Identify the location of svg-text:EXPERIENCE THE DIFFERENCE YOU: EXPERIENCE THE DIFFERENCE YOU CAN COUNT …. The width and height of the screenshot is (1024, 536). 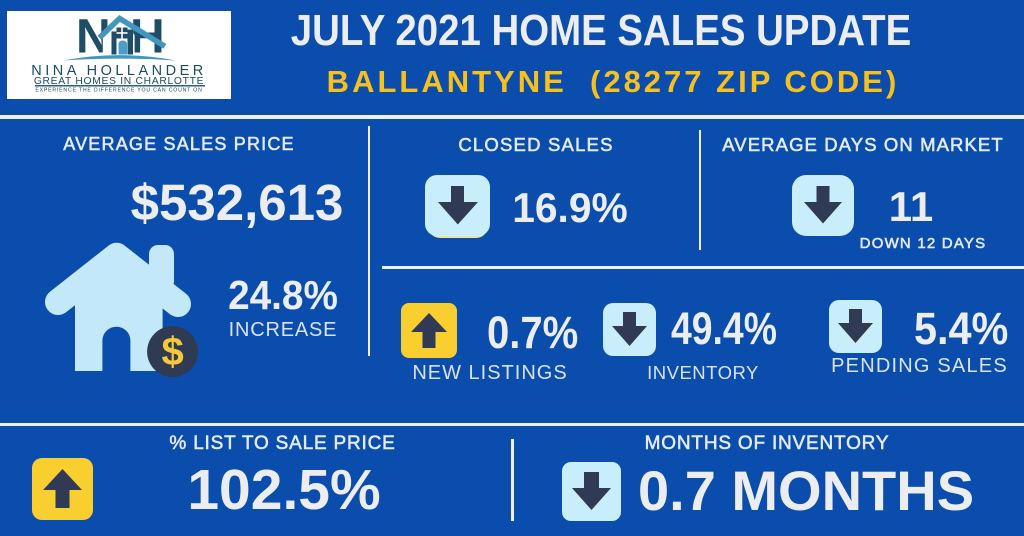
(118, 91).